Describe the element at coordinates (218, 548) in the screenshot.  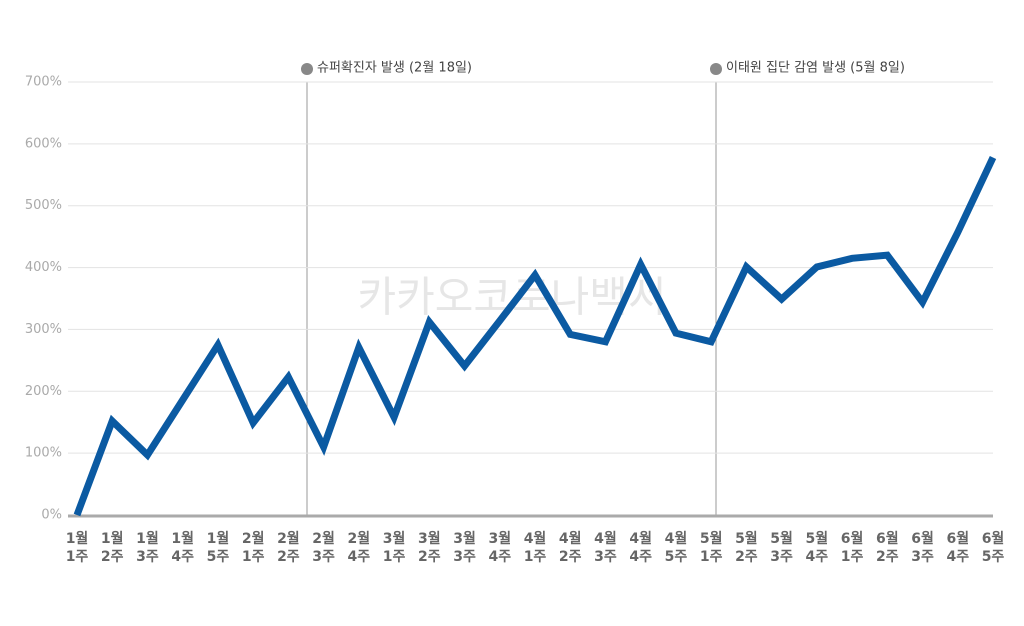
I see `x-tick-label: 1월 5주` at that location.